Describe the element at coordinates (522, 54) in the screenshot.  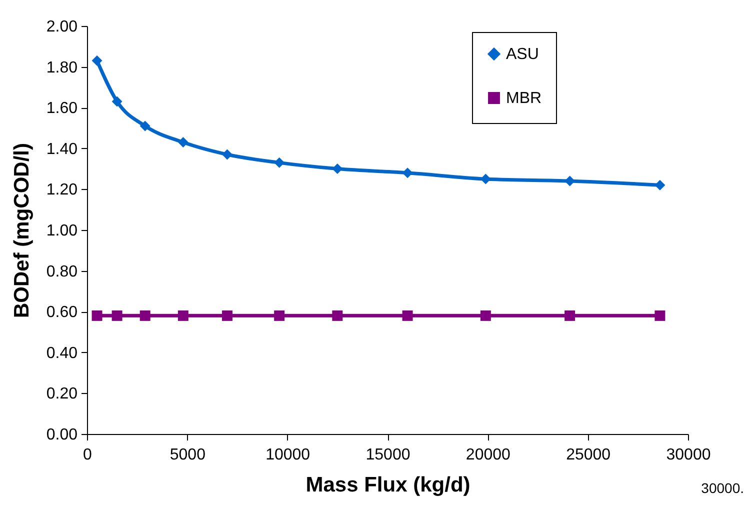
I see `legend-label: ASU` at that location.